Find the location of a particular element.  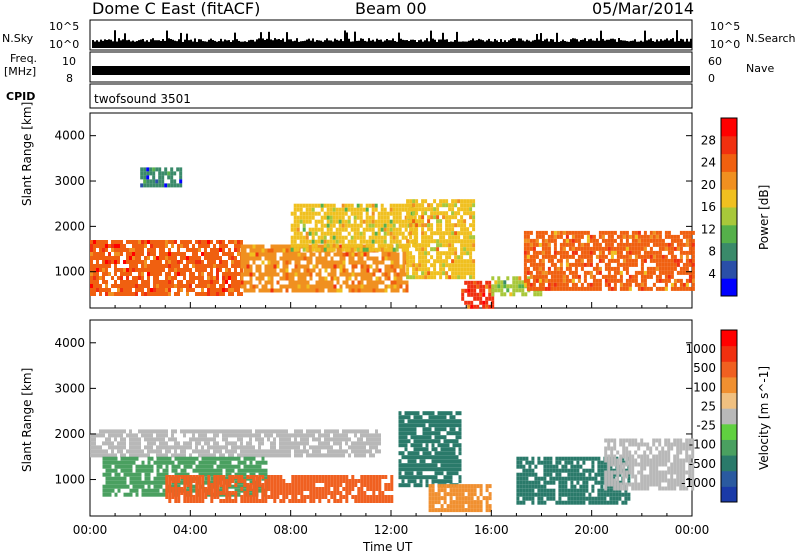

ytick-label: 4000 is located at coordinates (69, 136).